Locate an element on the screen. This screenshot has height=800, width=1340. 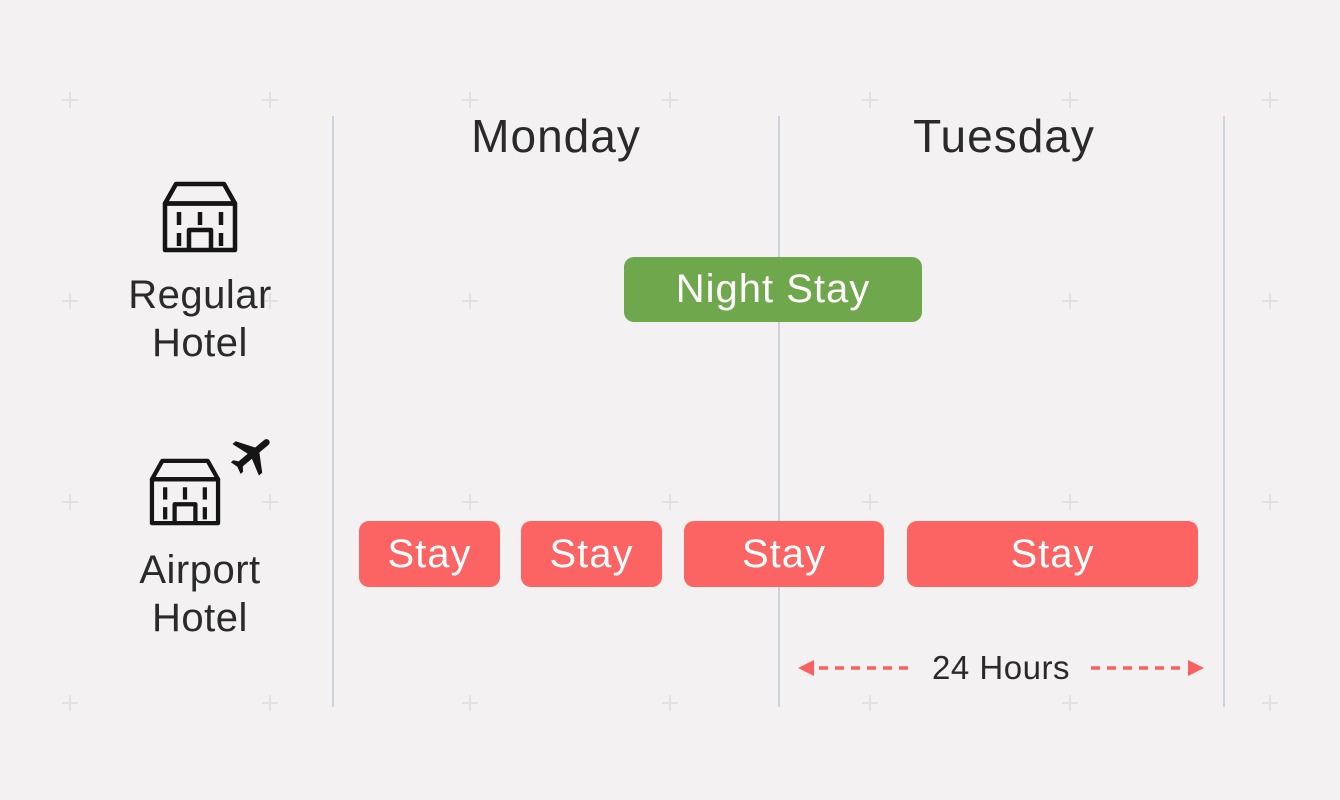
stay-band-2: Stay is located at coordinates (591, 554).